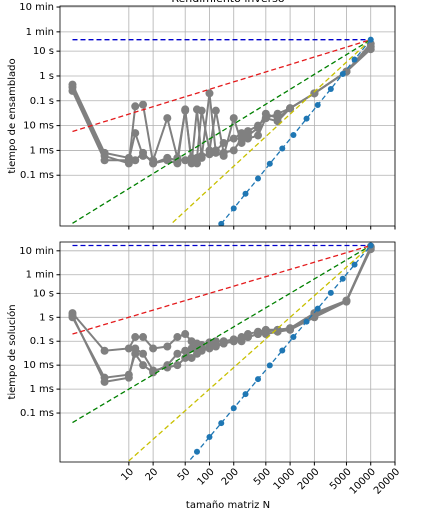 This screenshot has height=523, width=421. What do you see at coordinates (152, 474) in the screenshot?
I see `x-tick-label: 20` at bounding box center [152, 474].